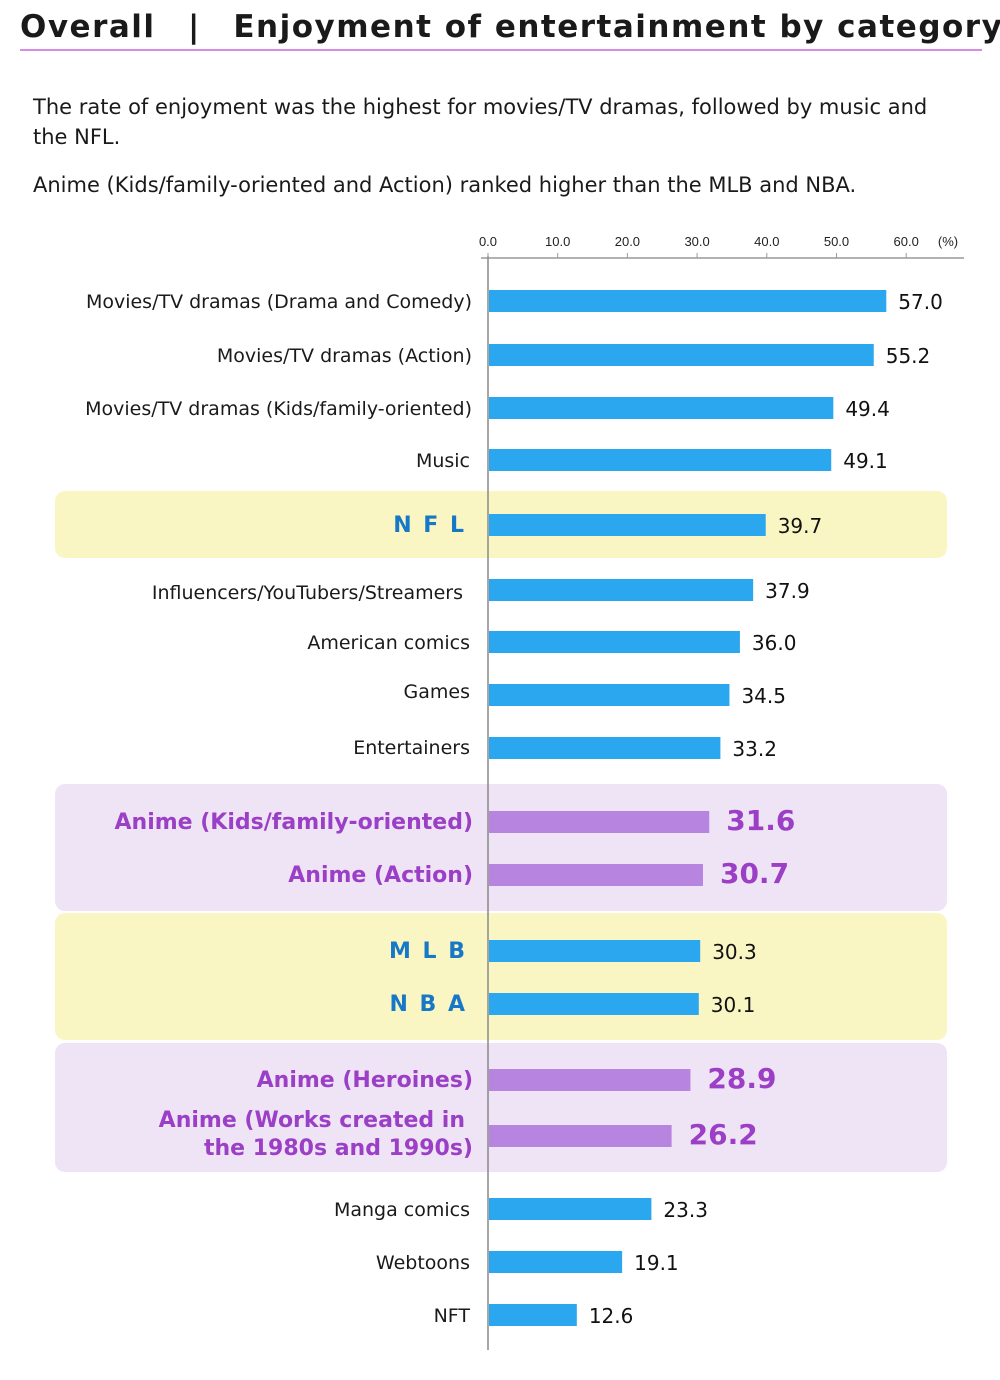  I want to click on category-label: Anime (Action), so click(380, 875).